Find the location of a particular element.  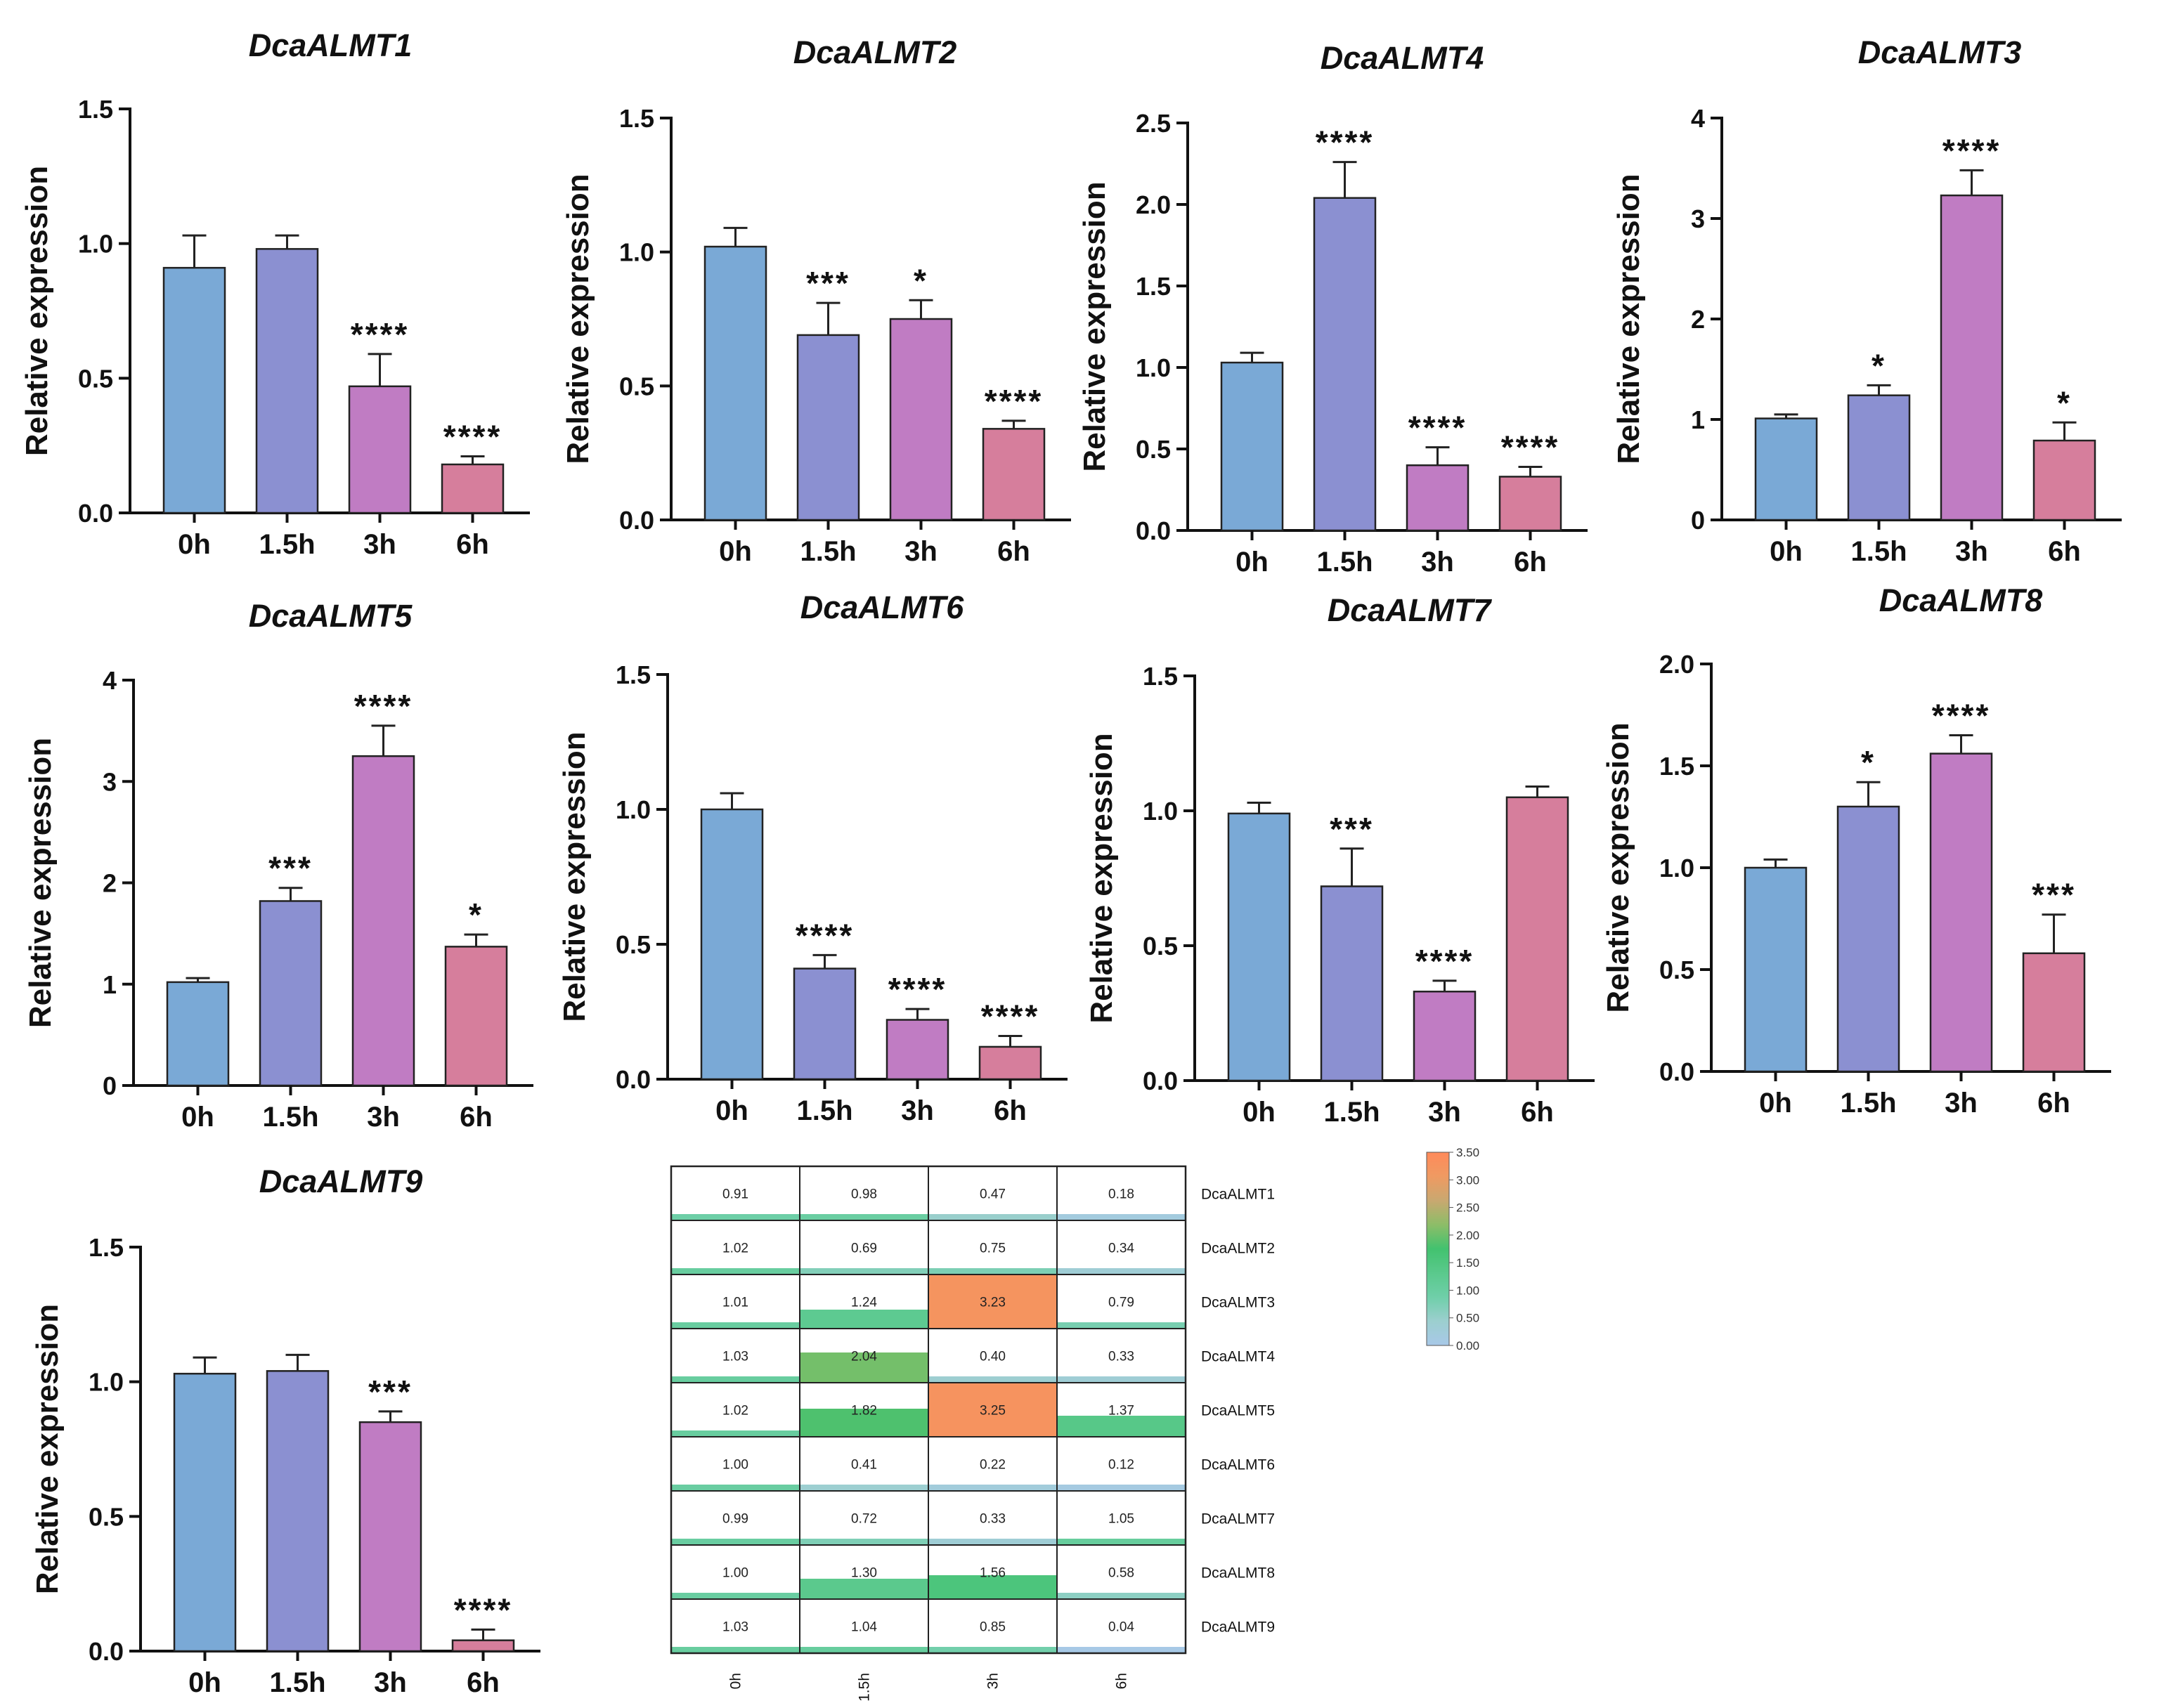

significance-label: * is located at coordinates (2064, 402).